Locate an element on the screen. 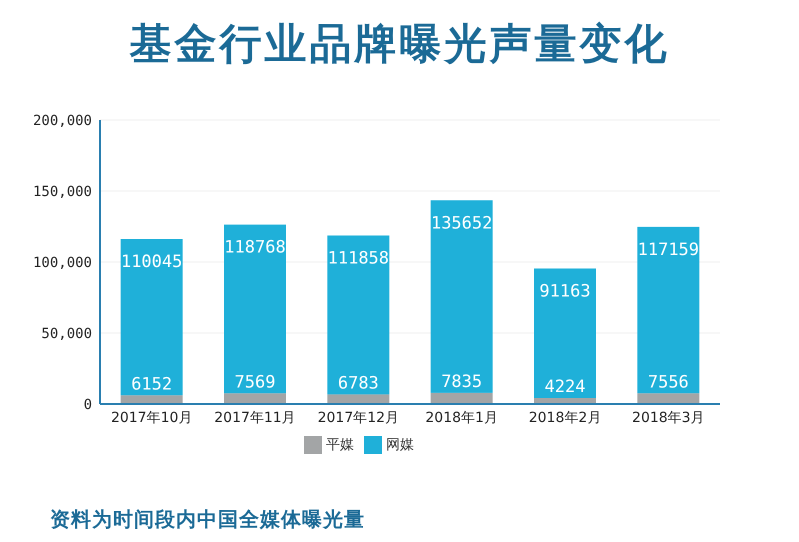 Image resolution: width=799 pixels, height=542 pixels. data-label: 135652 is located at coordinates (461, 223).